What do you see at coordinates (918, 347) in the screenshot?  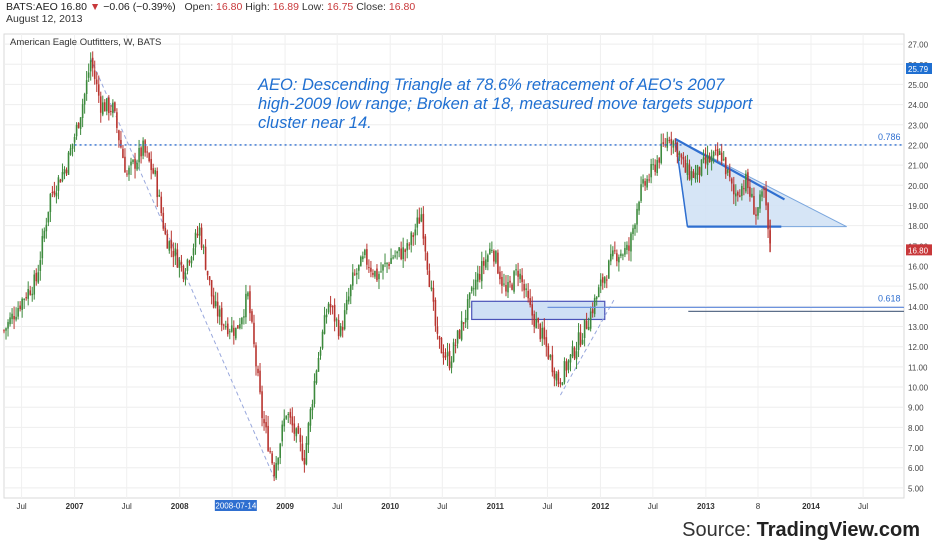 I see `y-tick-label: 12.00` at bounding box center [918, 347].